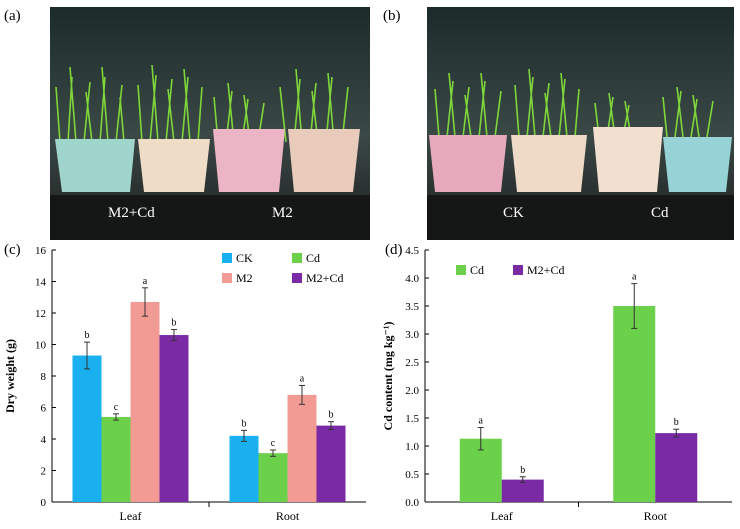 The width and height of the screenshot is (740, 529). What do you see at coordinates (412, 391) in the screenshot?
I see `y-tick-label: 2.0` at bounding box center [412, 391].